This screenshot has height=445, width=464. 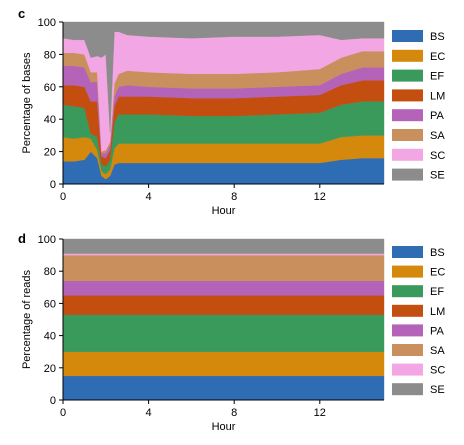 I want to click on panel-label: d, so click(x=22, y=238).